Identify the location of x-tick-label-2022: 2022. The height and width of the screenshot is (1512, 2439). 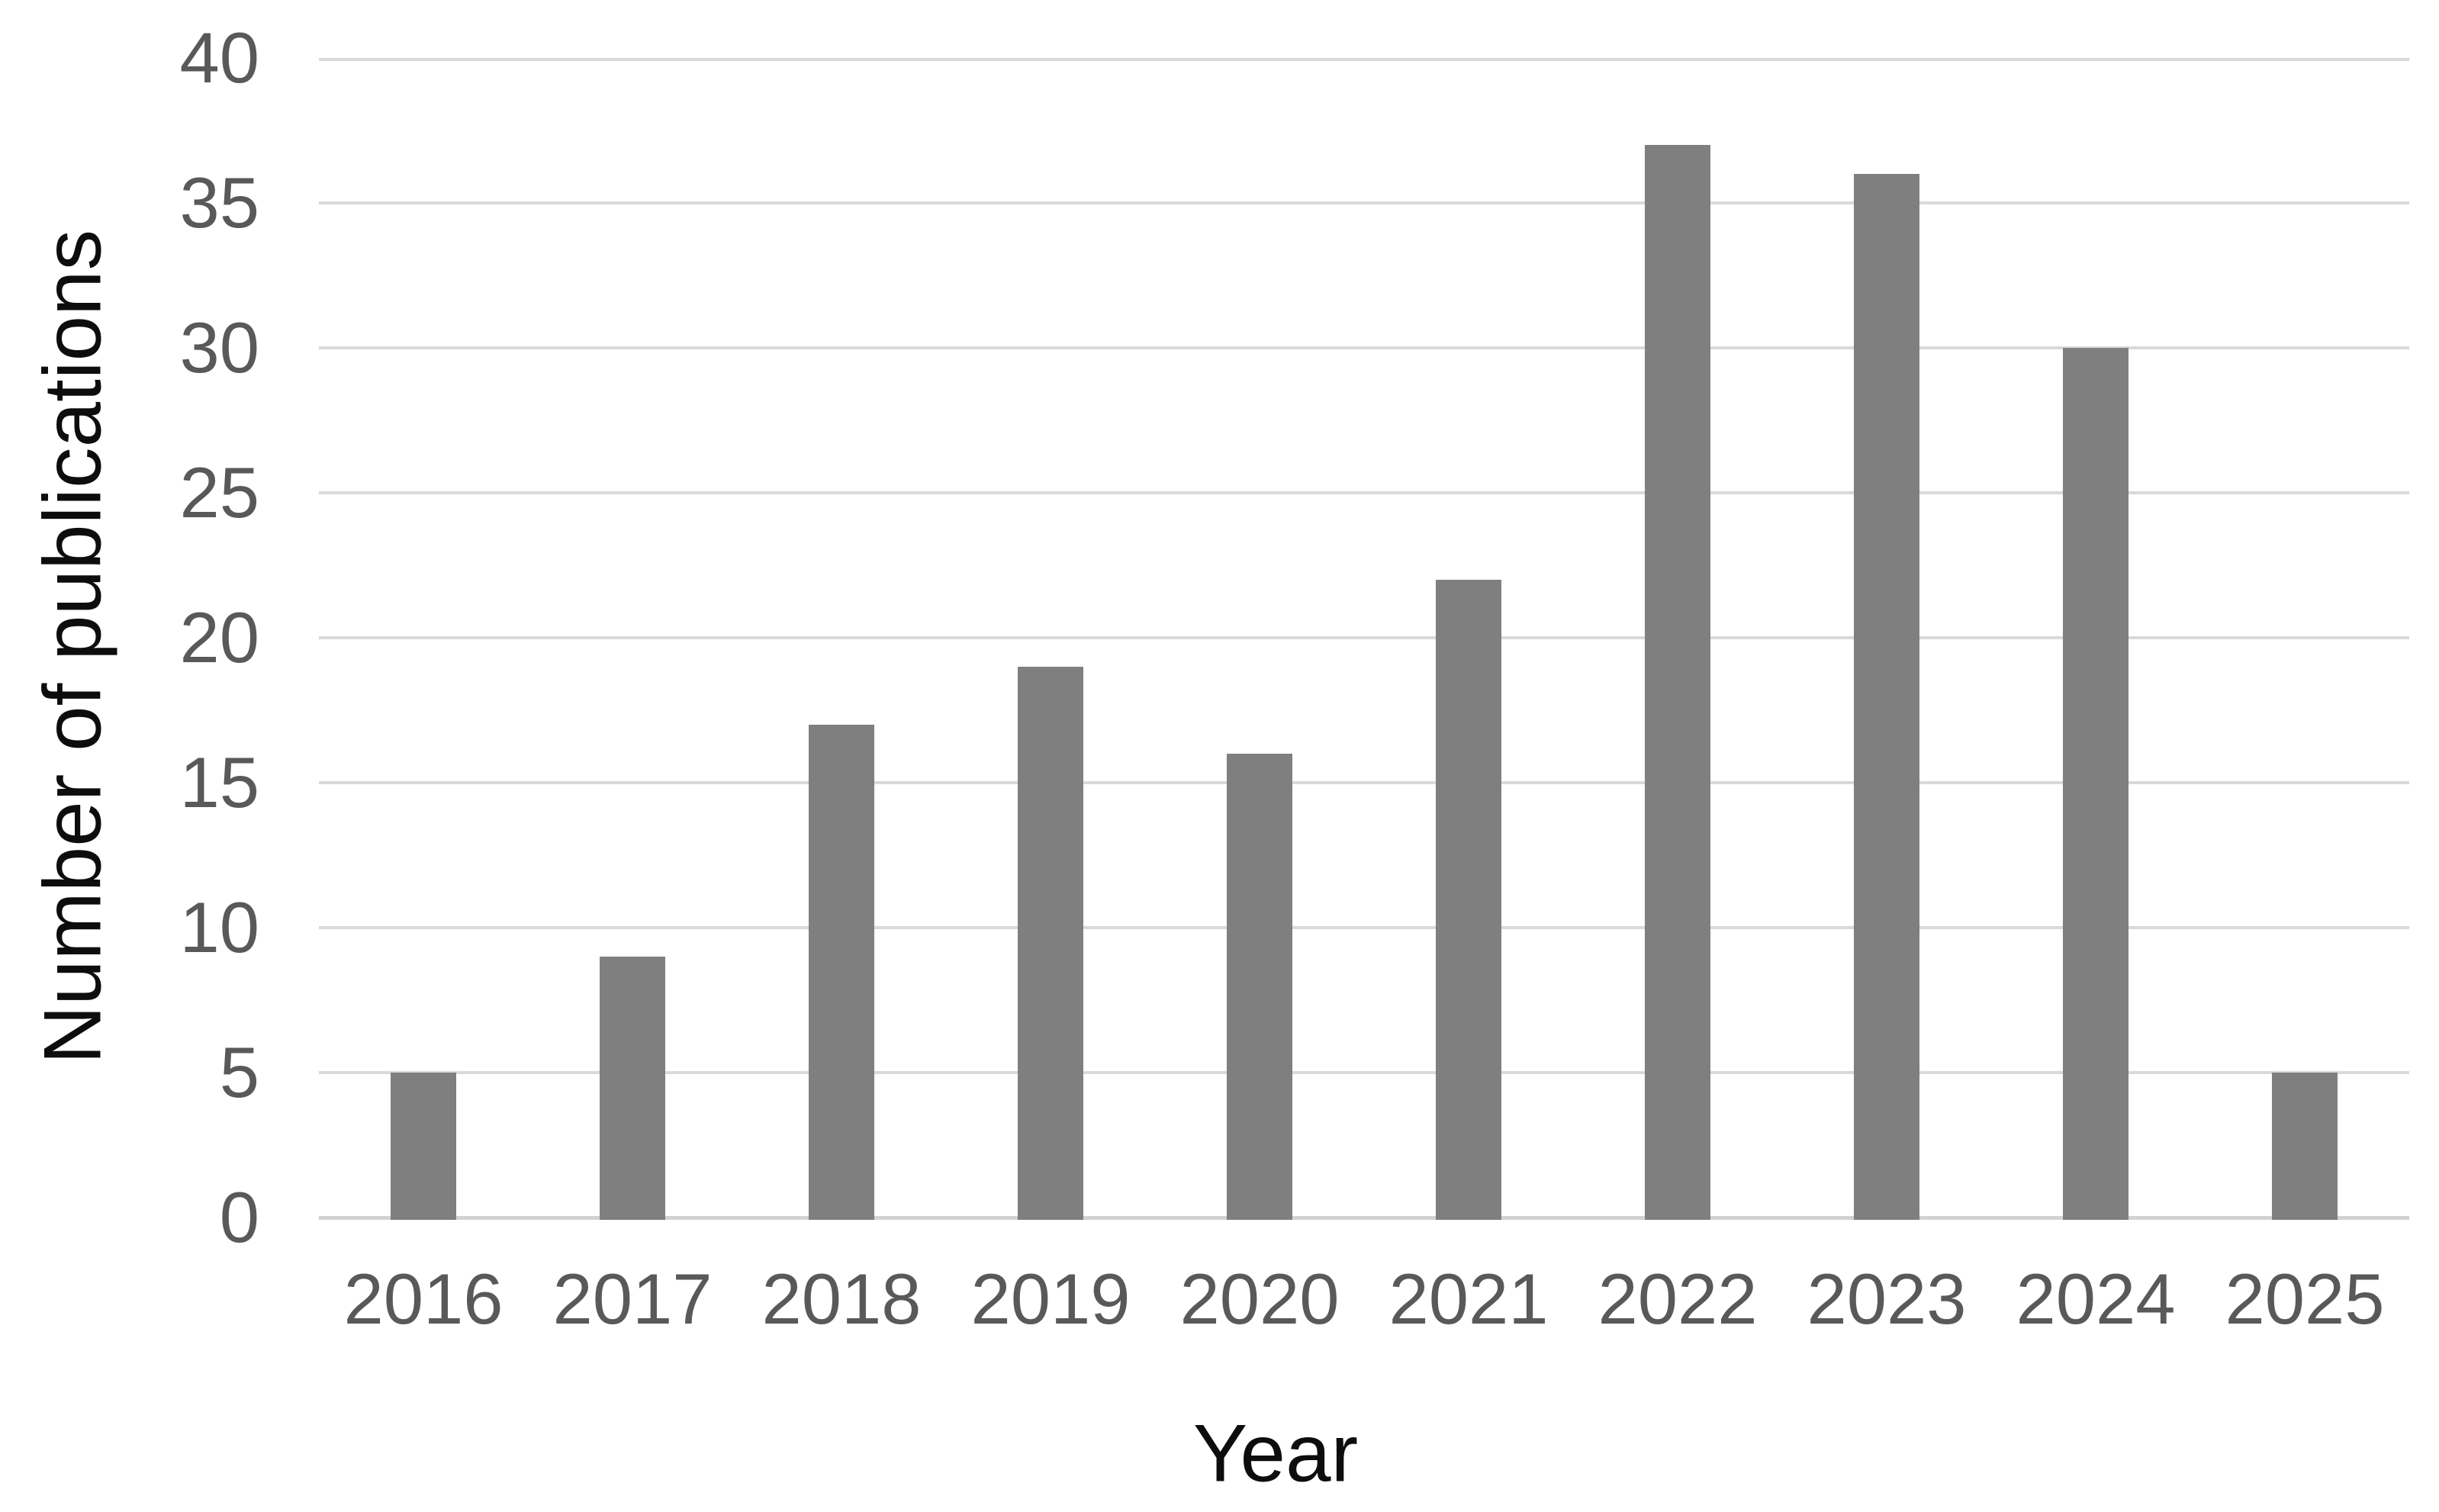
(1678, 1299).